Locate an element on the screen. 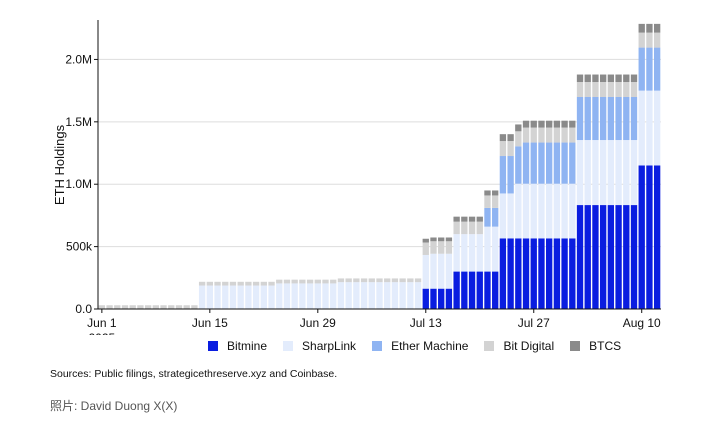 The height and width of the screenshot is (423, 701). x-tick-label: Jun 1 is located at coordinates (102, 323).